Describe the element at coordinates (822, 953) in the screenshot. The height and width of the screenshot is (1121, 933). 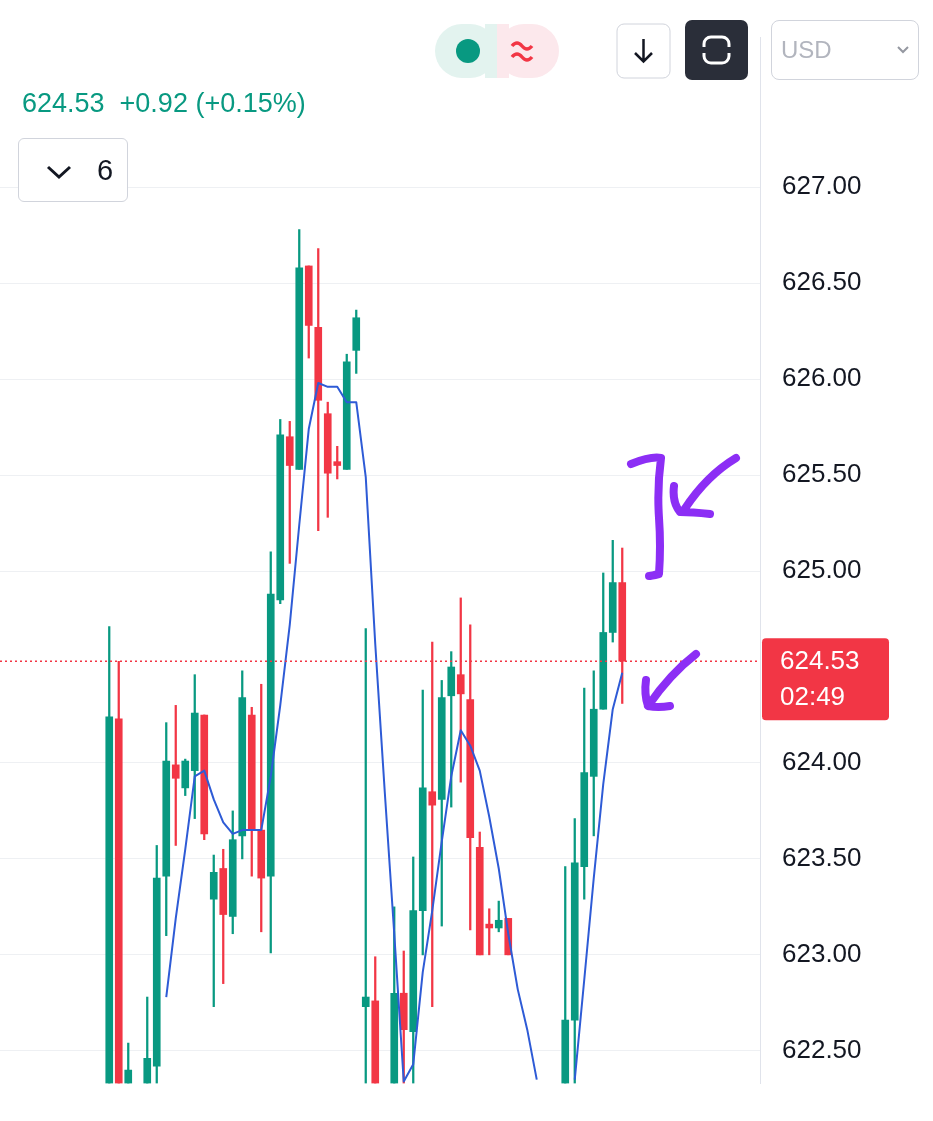
I see `y-tick-label: 623.00` at that location.